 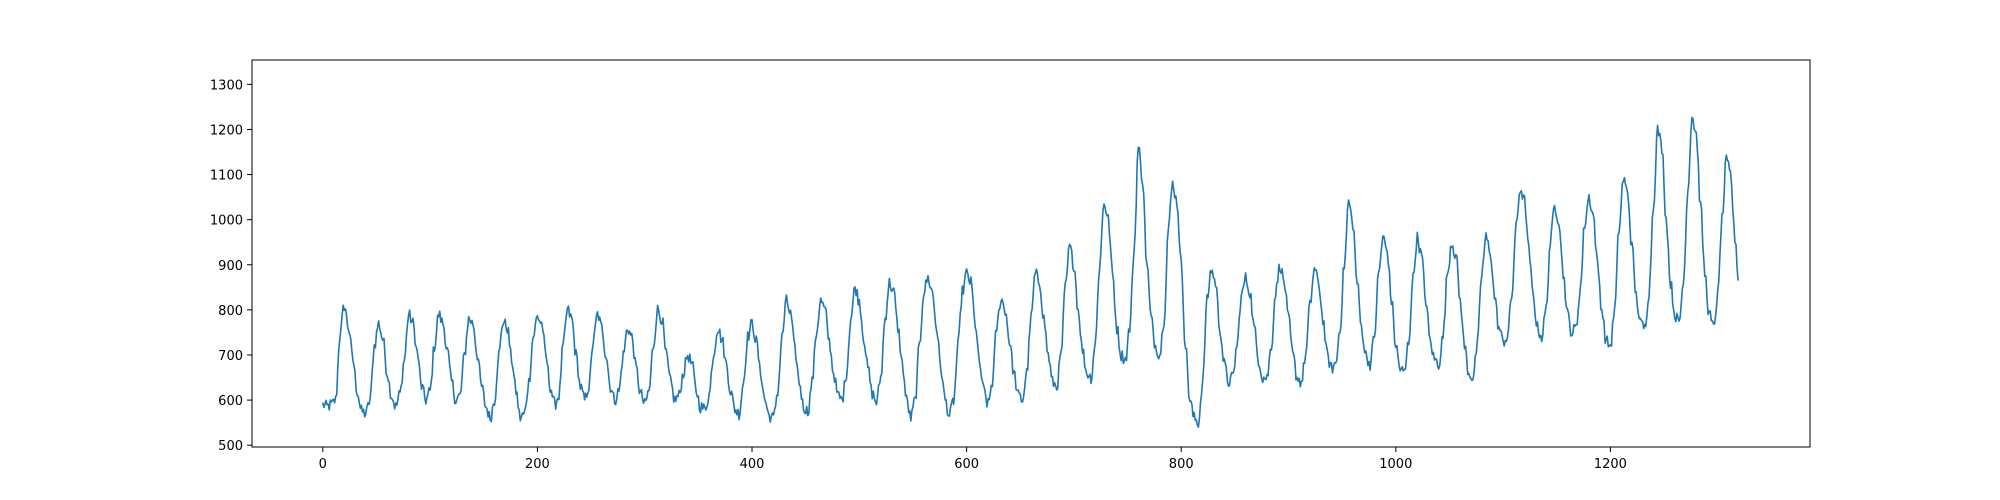 What do you see at coordinates (323, 464) in the screenshot?
I see `x-tick-label: 0` at bounding box center [323, 464].